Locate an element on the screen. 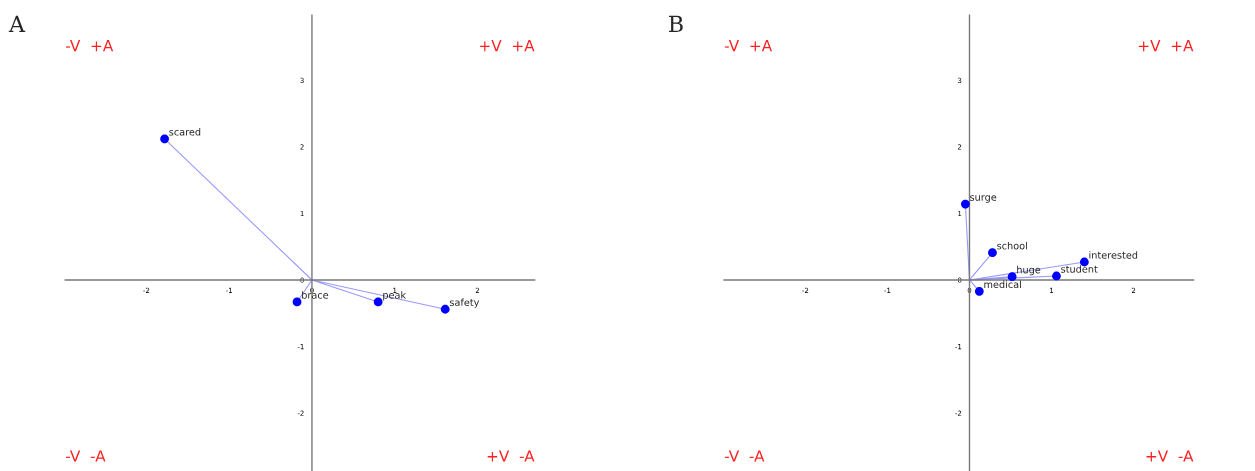 The width and height of the screenshot is (1255, 471). annotation: scared is located at coordinates (185, 132).